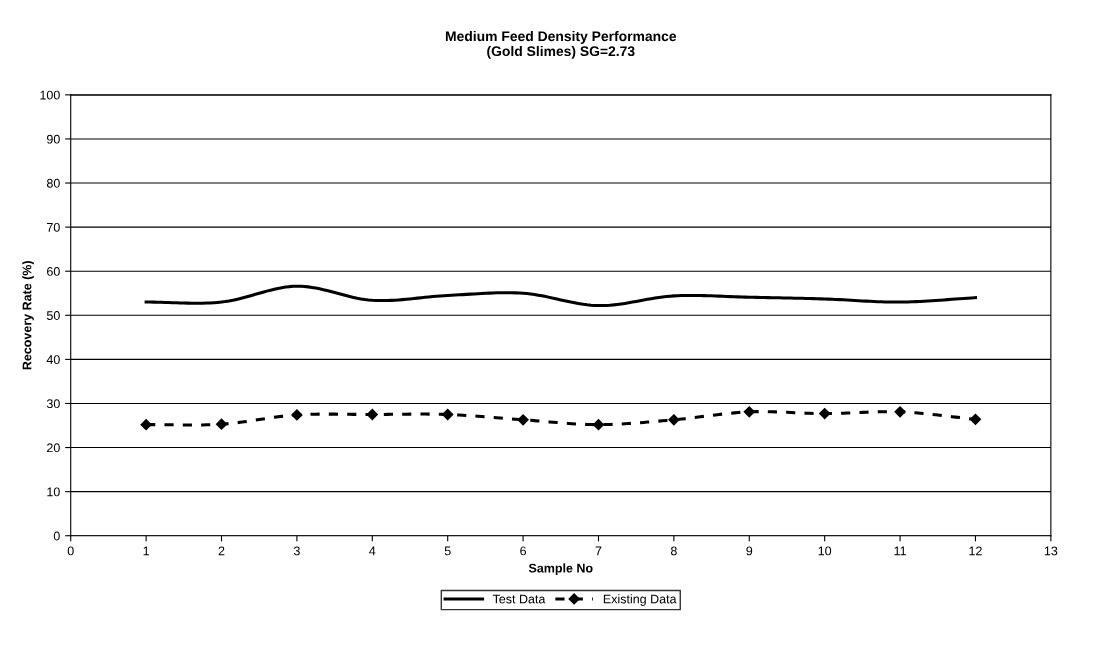  I want to click on legend-label: Existing Data, so click(640, 600).